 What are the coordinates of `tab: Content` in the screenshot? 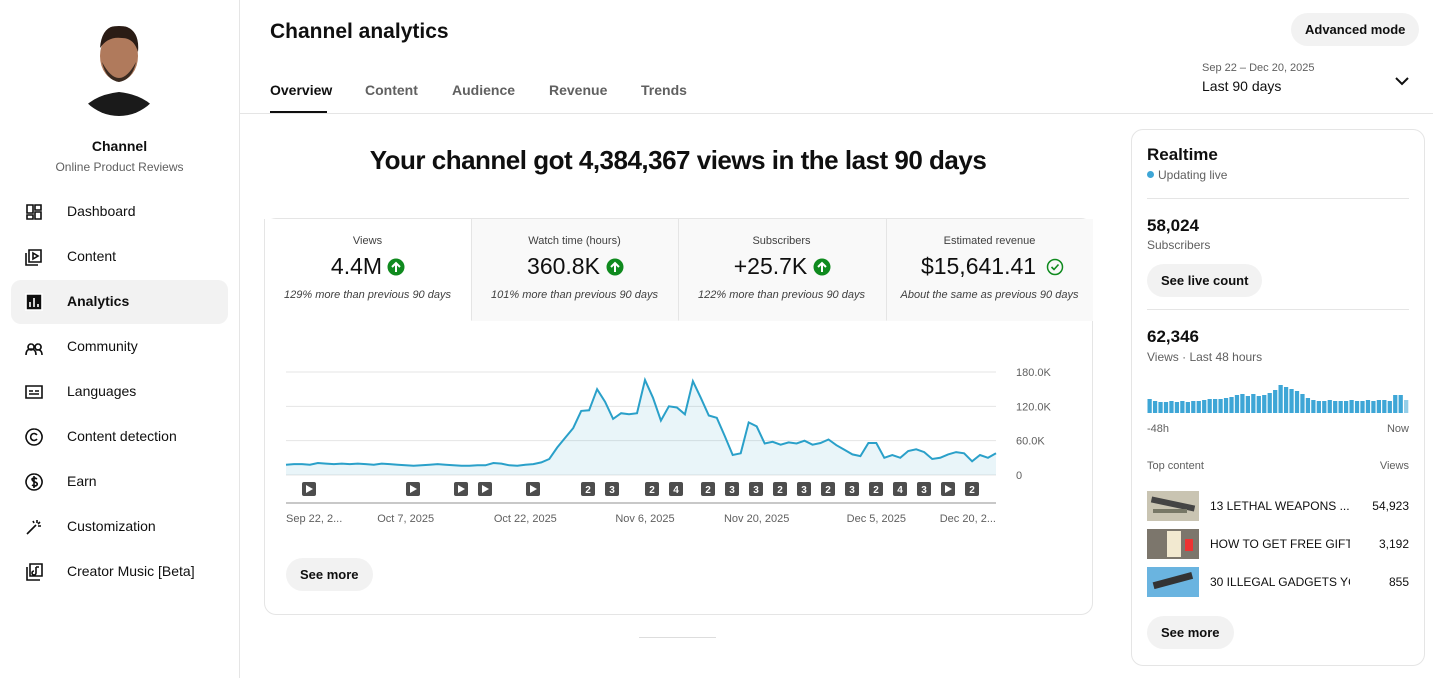 It's located at (391, 90).